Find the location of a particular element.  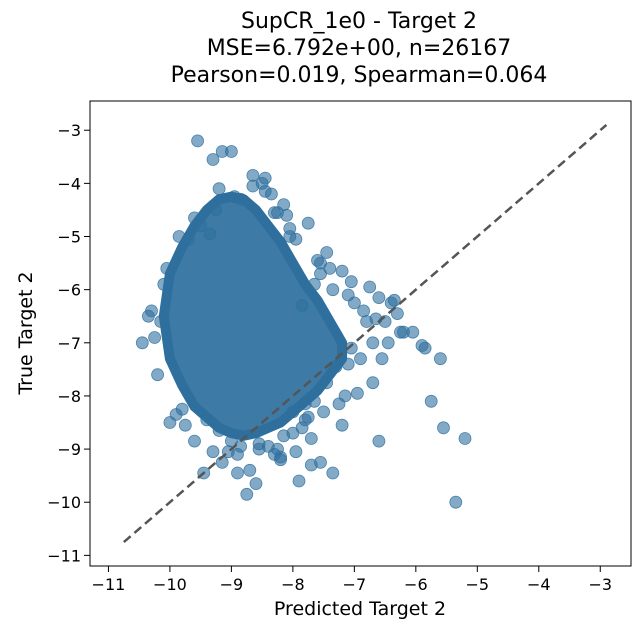

title-line-3: Pearson=0.019, Spearman=0.064 is located at coordinates (359, 75).